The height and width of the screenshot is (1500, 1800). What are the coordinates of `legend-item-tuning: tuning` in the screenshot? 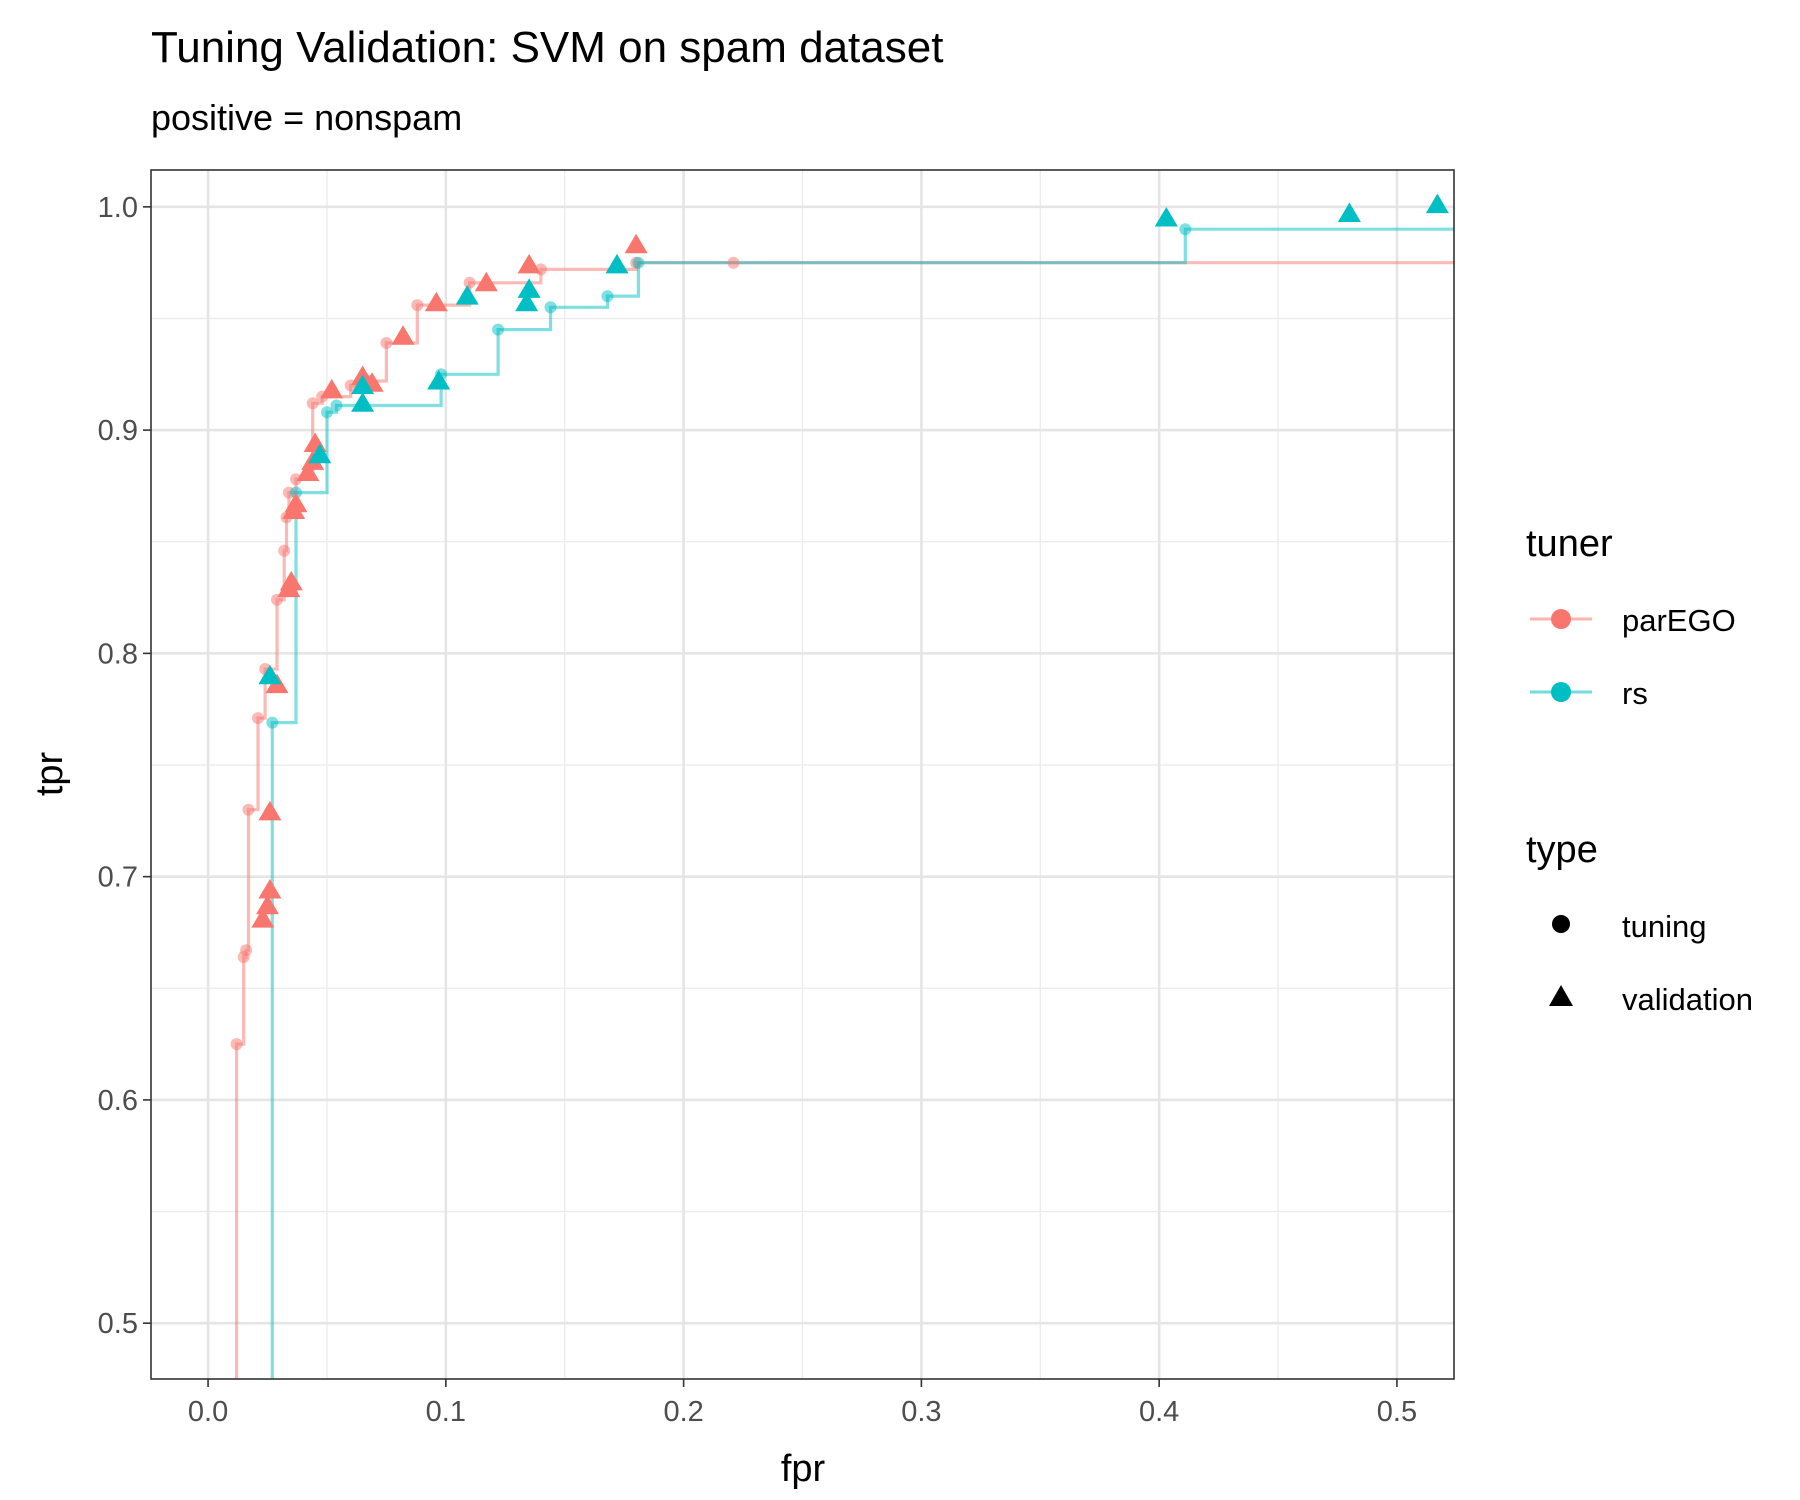 It's located at (1629, 926).